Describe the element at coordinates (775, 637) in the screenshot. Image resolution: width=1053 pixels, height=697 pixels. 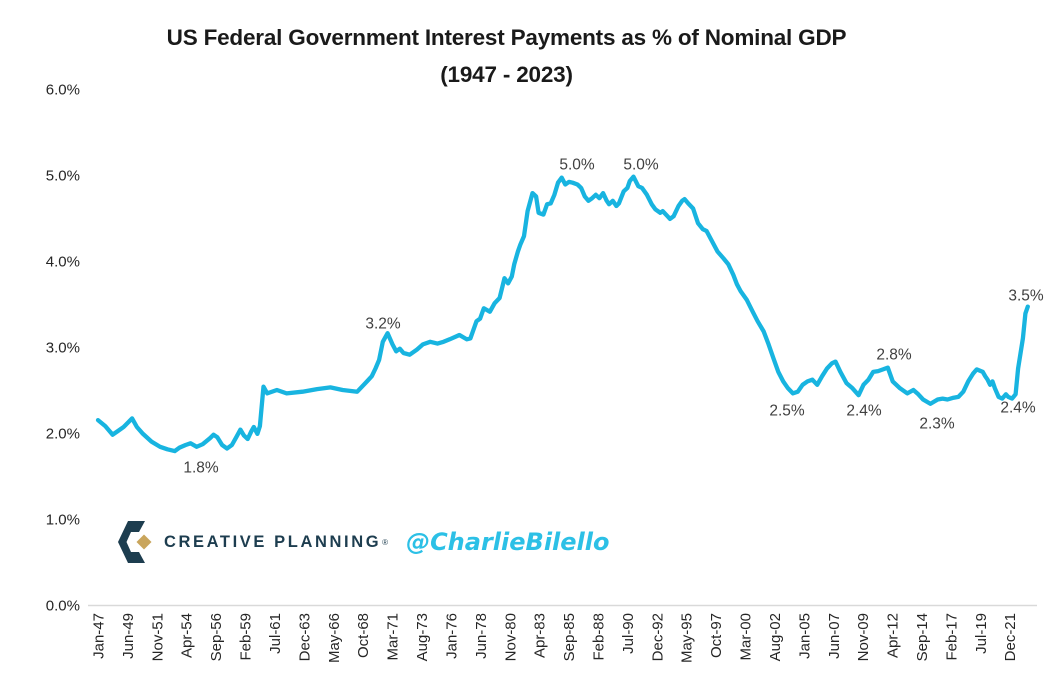
I see `x-axis-tick-label: Aug-02` at that location.